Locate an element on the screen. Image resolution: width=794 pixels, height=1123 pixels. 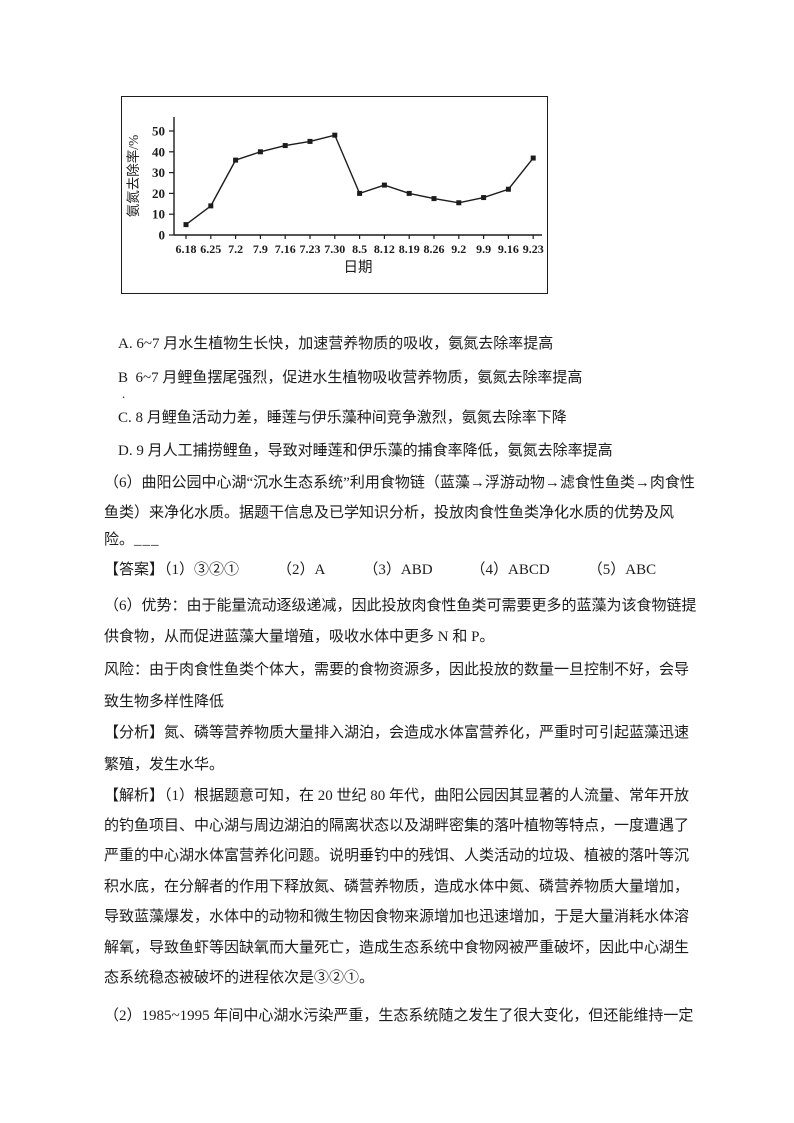
advantage-line-2: 供食物，从而促进蓝藻大量增殖，吸收水体中更多 N 和 P。 is located at coordinates (299, 637).